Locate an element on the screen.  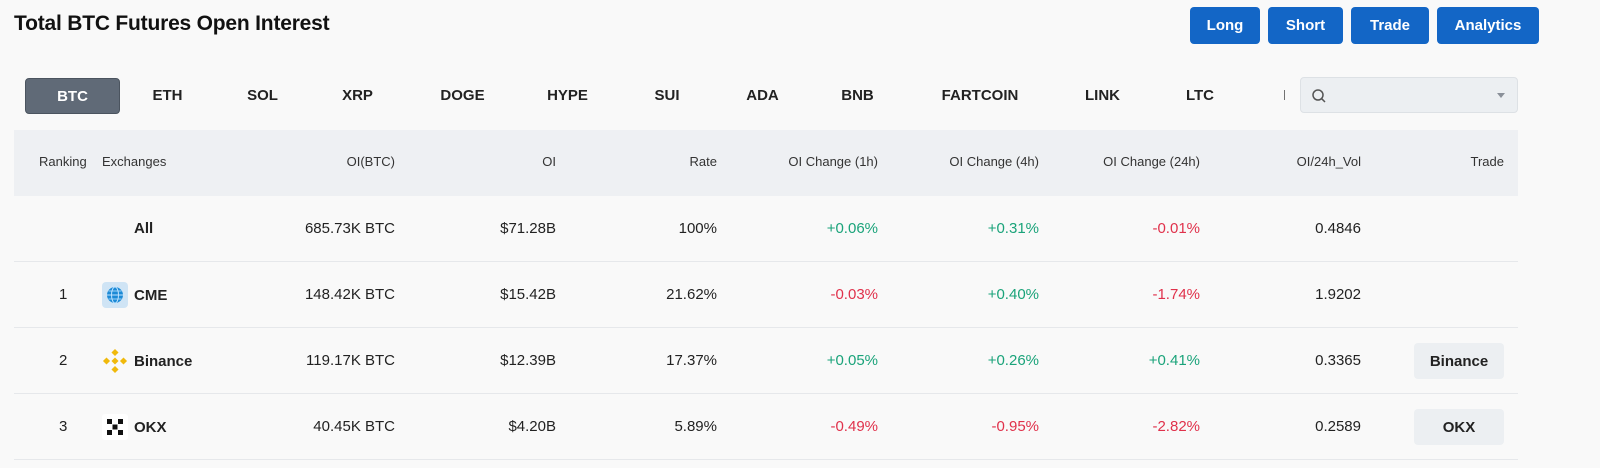
coin-tab-fartcoin: FARTCOIN is located at coordinates (980, 95).